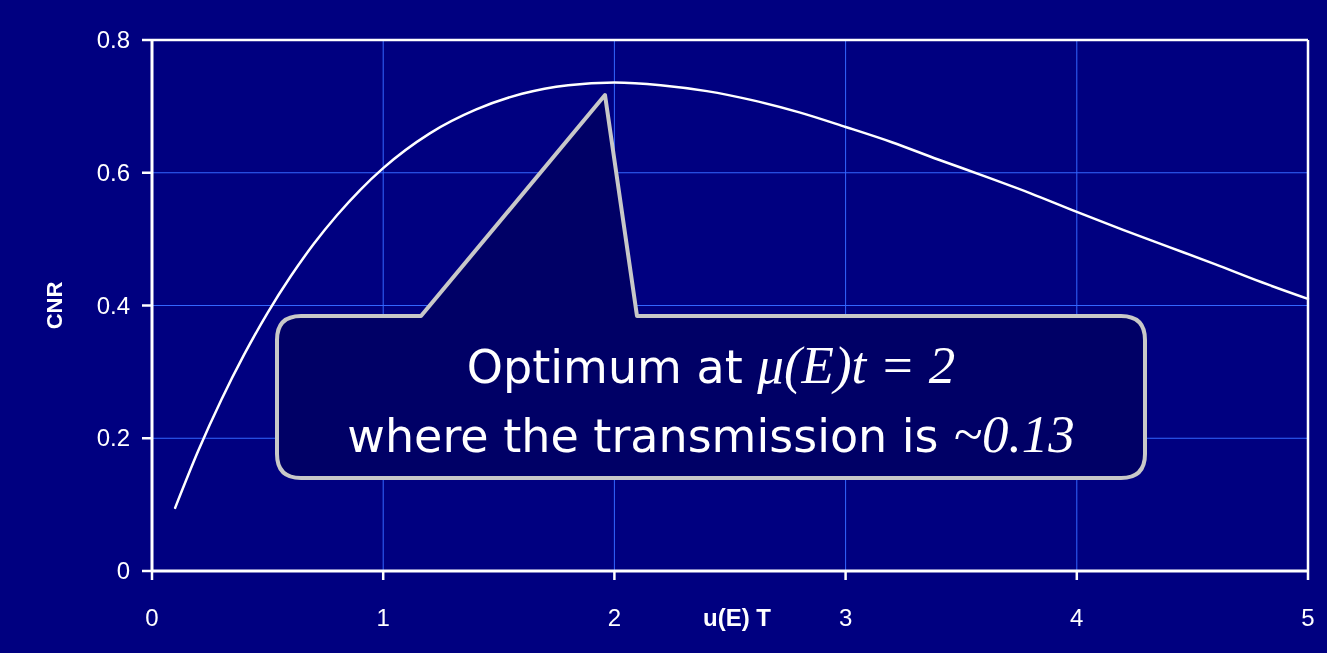 This screenshot has height=653, width=1327. I want to click on x-tick-label: 0, so click(152, 617).